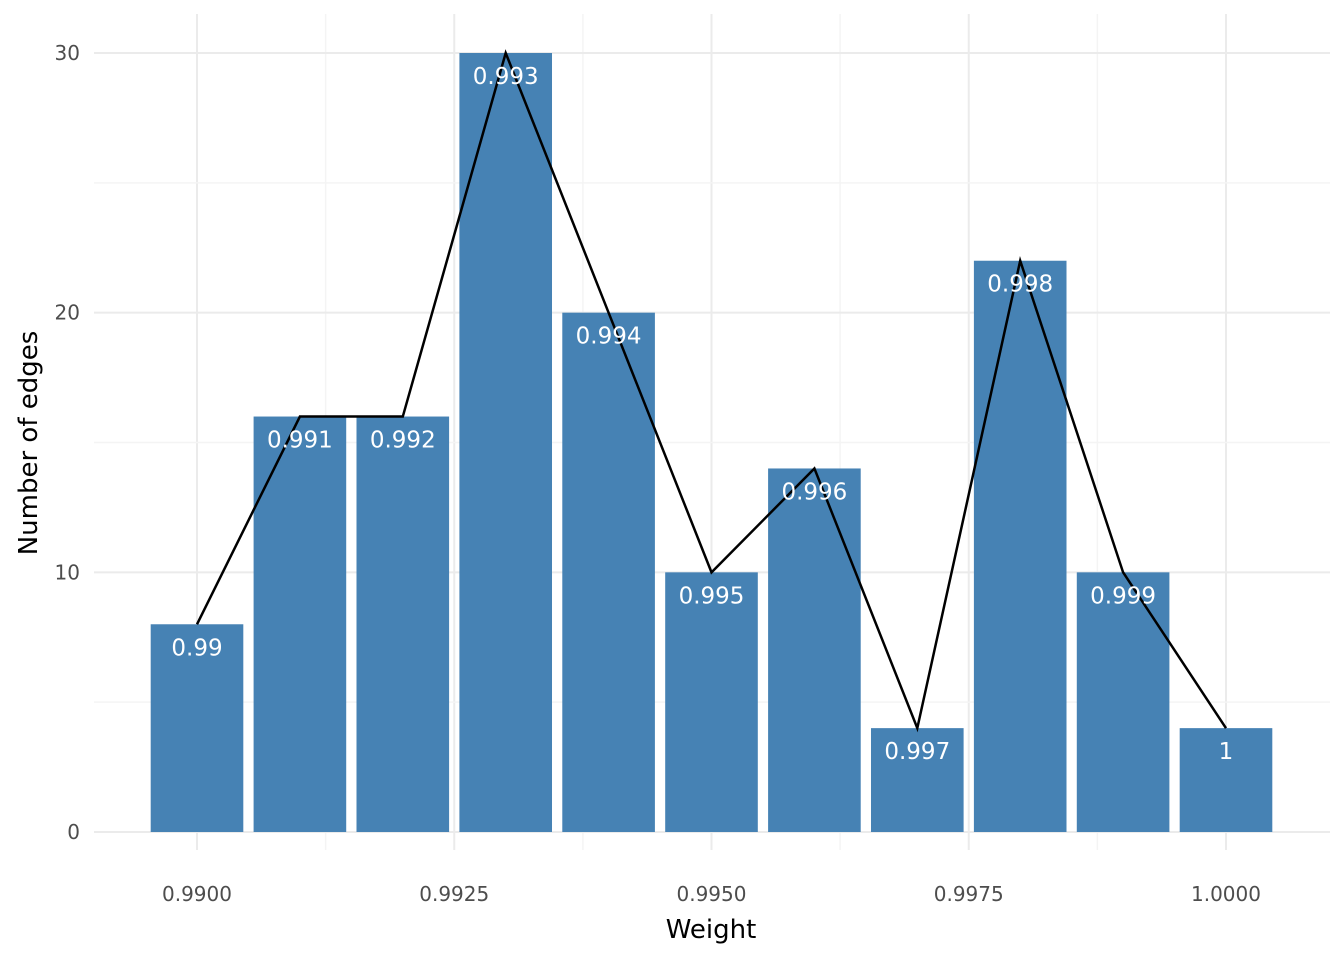 The height and width of the screenshot is (960, 1344). What do you see at coordinates (1020, 285) in the screenshot?
I see `bar-label: 0.998` at bounding box center [1020, 285].